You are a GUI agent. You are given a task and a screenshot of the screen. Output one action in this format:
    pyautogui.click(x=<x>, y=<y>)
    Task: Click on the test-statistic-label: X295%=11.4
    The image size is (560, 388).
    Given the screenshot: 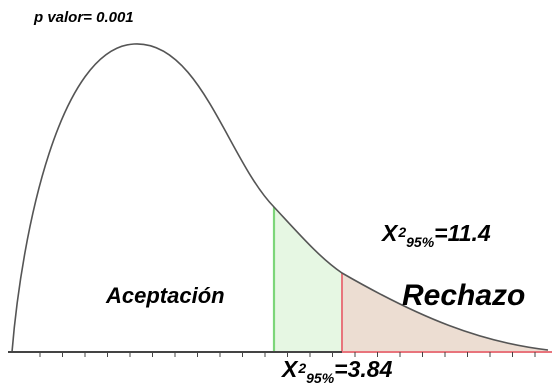 What is the action you would take?
    pyautogui.click(x=436, y=235)
    